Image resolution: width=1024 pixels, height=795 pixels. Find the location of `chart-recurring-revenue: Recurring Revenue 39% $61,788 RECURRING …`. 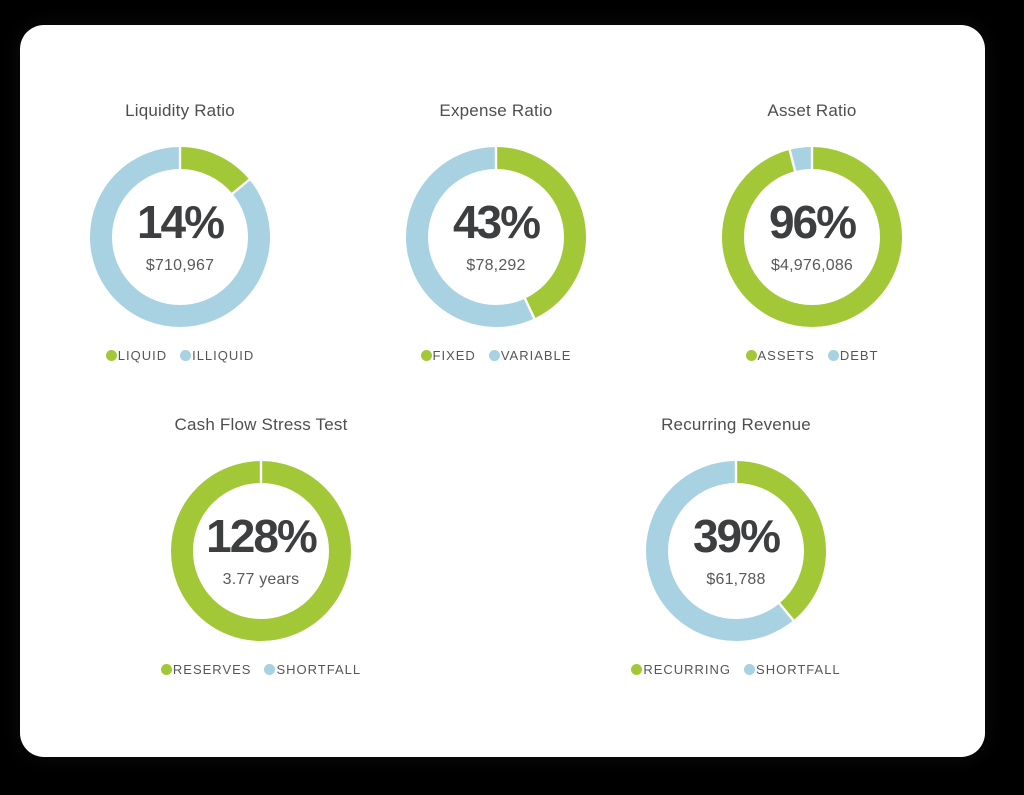

chart-recurring-revenue: Recurring Revenue 39% $61,788 RECURRING … is located at coordinates (736, 546).